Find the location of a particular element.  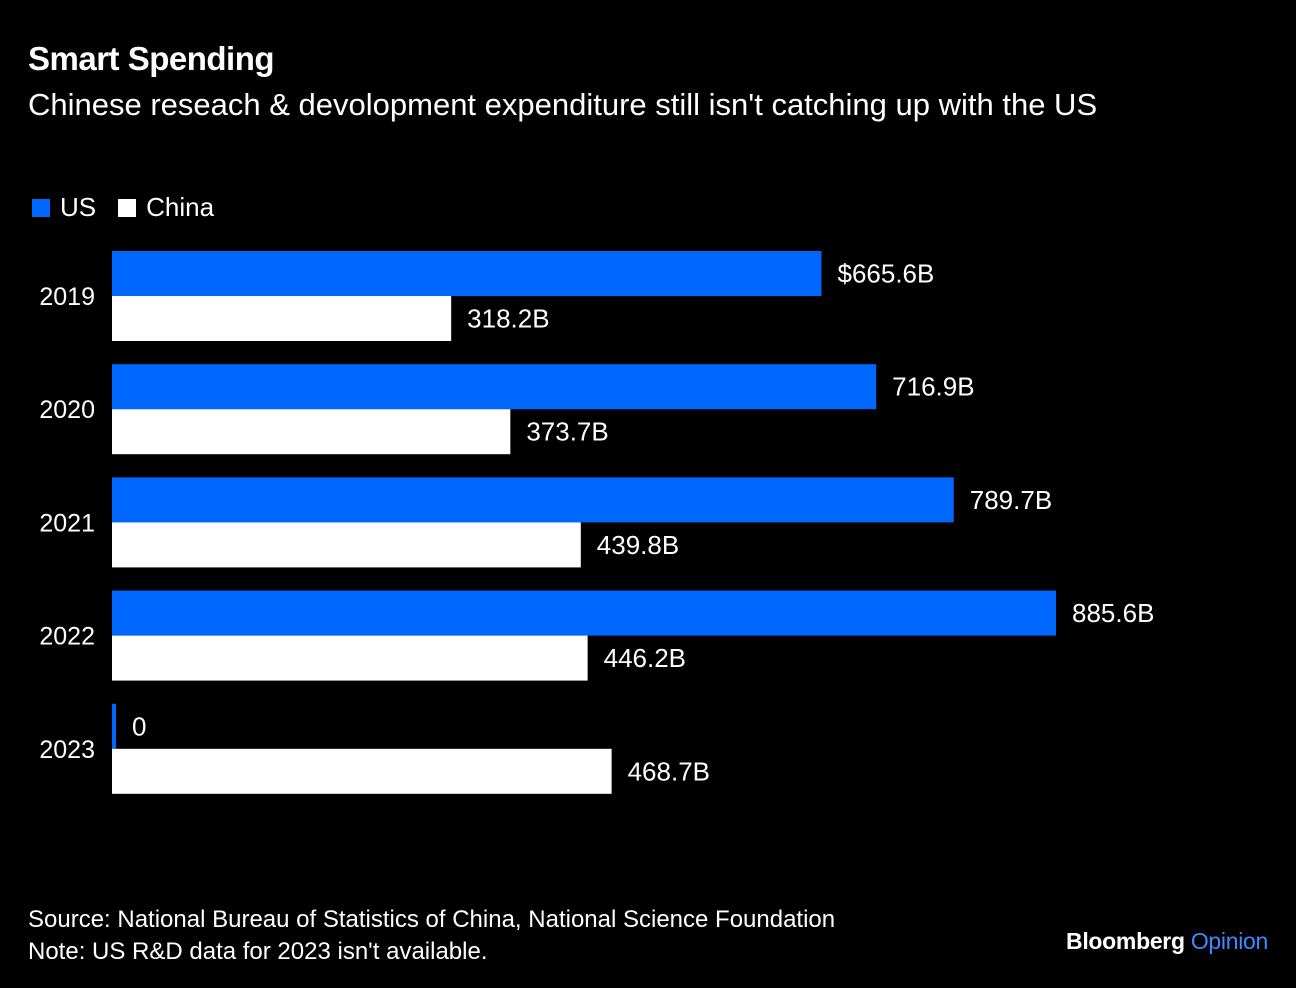

legend-swatch-china is located at coordinates (127, 207).